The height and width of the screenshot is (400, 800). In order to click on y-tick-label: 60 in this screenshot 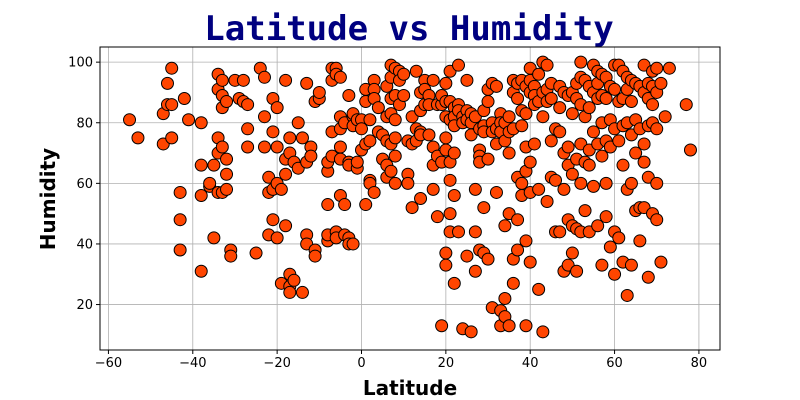, I will do `click(84, 184)`.